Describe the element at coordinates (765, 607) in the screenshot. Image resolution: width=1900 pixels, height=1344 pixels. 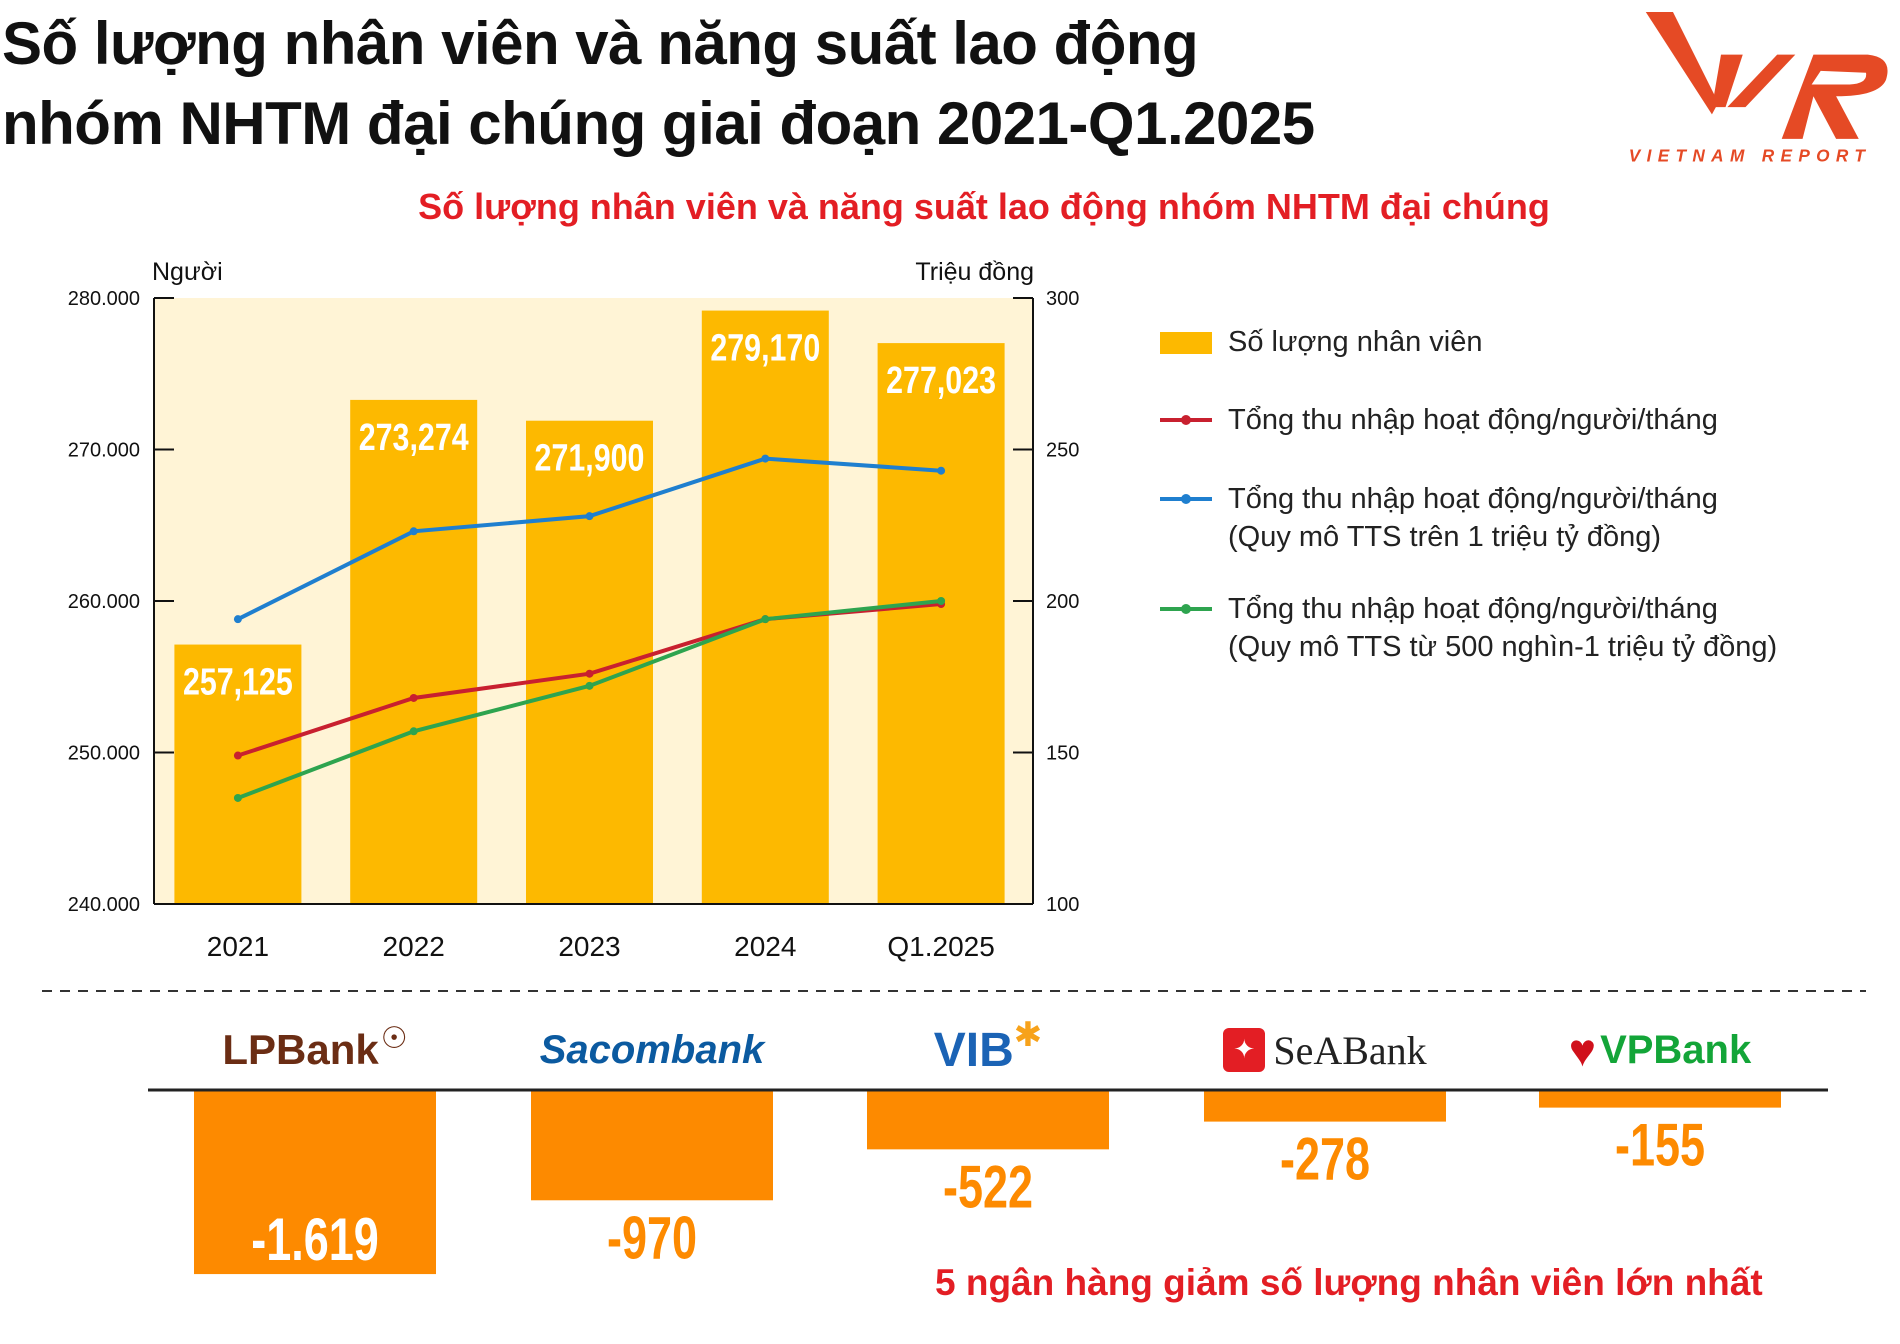
I see `bar-2024` at that location.